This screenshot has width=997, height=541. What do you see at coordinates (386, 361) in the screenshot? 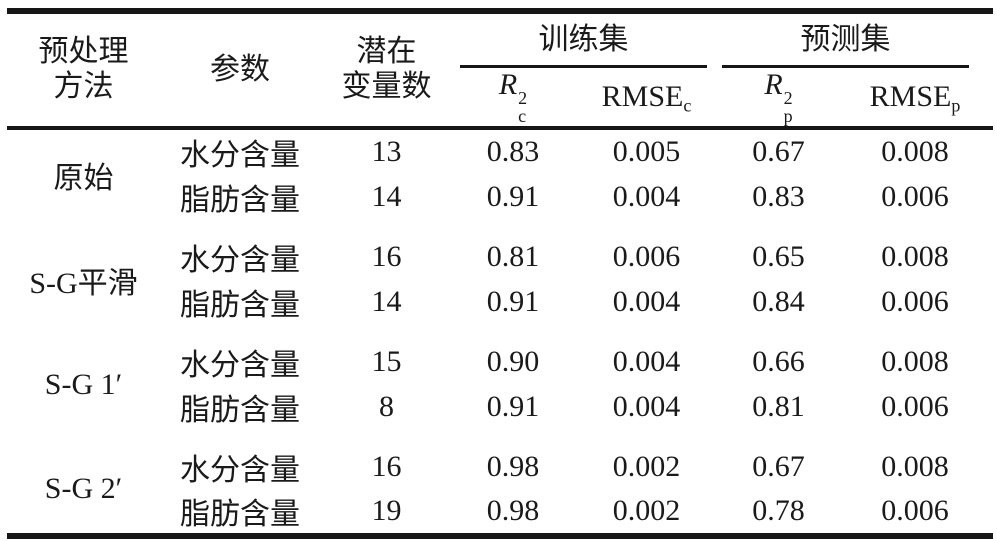
I see `latent-cell: 15` at bounding box center [386, 361].